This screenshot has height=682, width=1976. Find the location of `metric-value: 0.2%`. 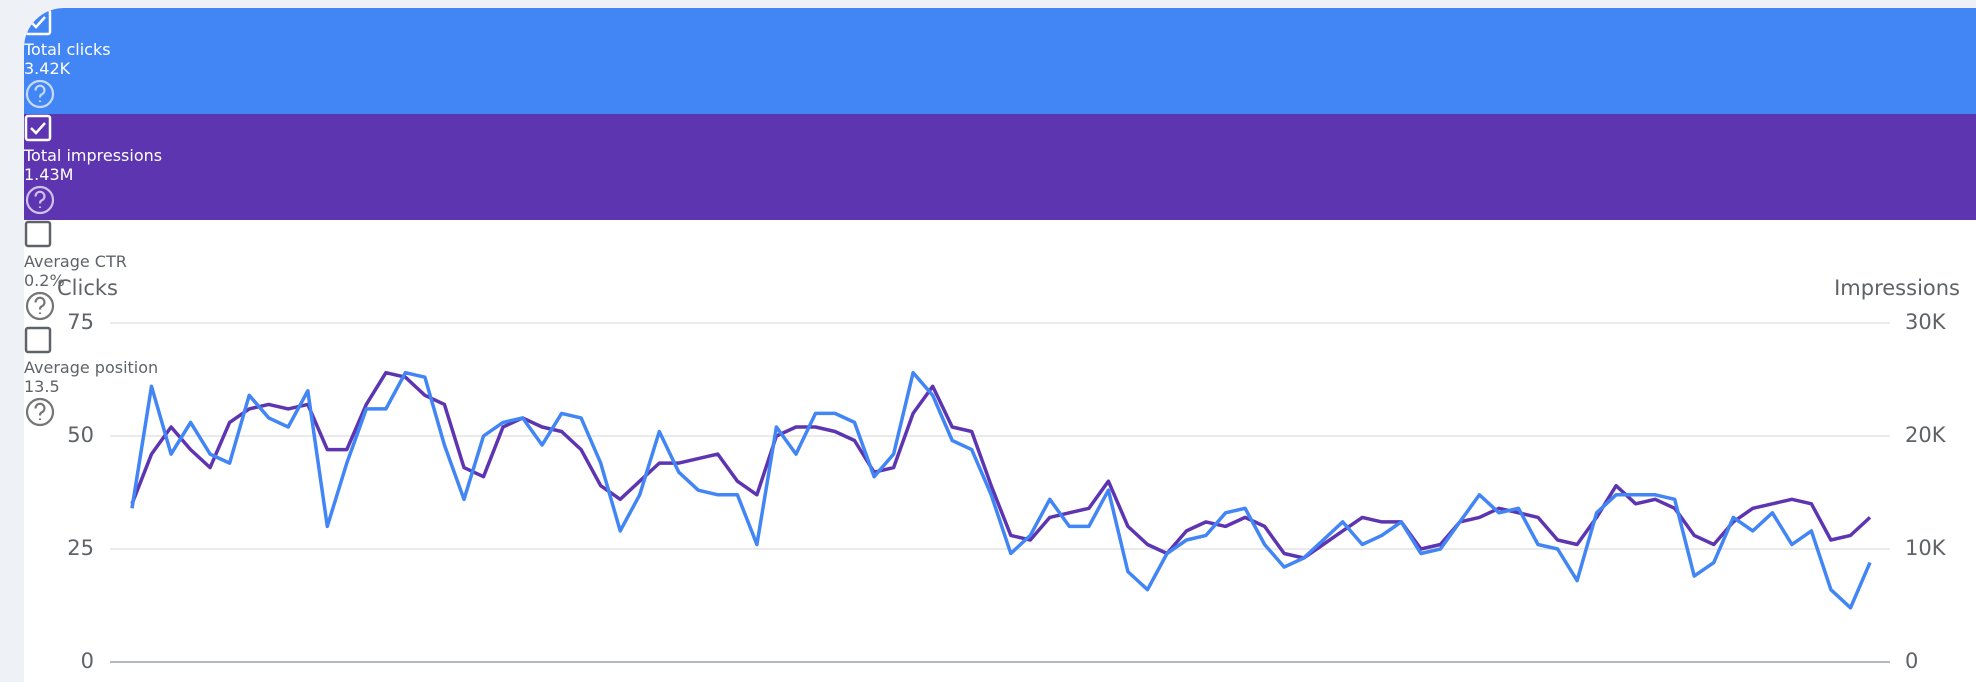

metric-value: 0.2% is located at coordinates (44, 280).